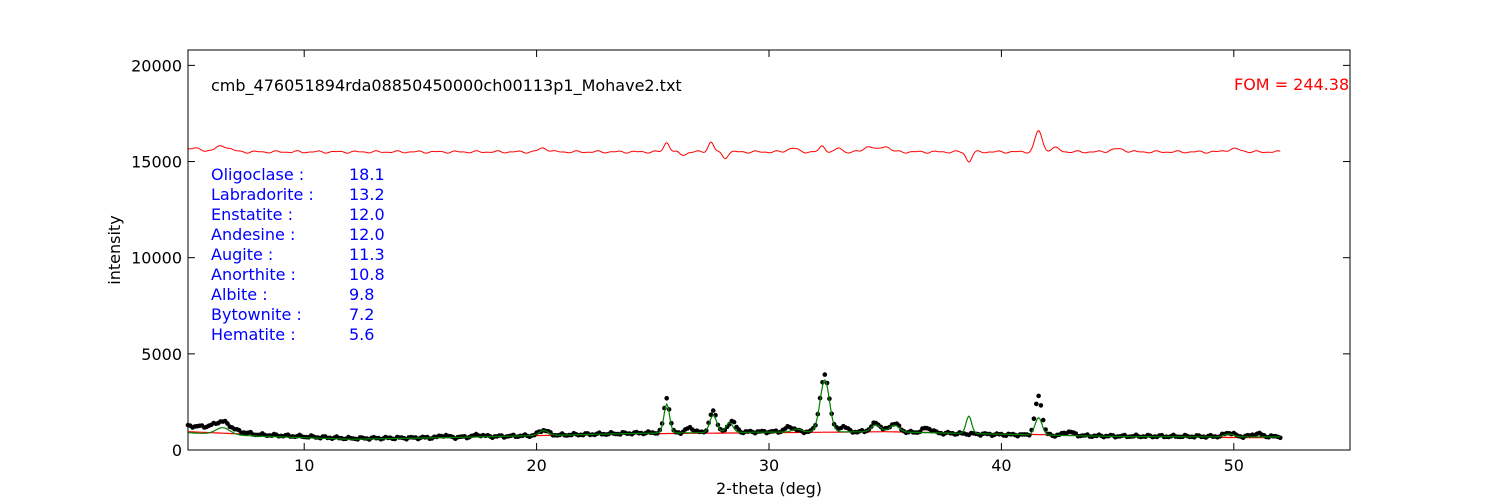 The image size is (1500, 500). I want to click on y-tick-label: 15000, so click(156, 162).